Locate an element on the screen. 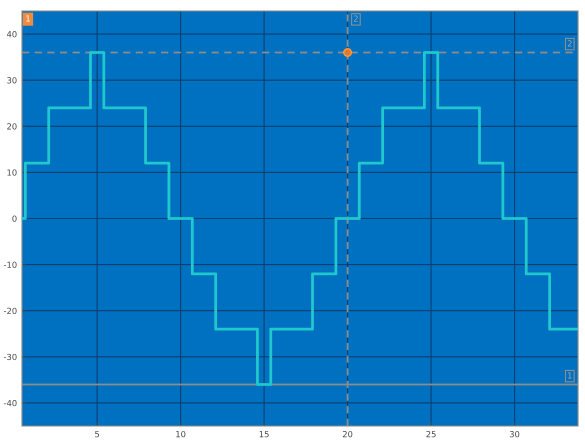 The width and height of the screenshot is (585, 443). y-tick-label: 30 is located at coordinates (12, 80).